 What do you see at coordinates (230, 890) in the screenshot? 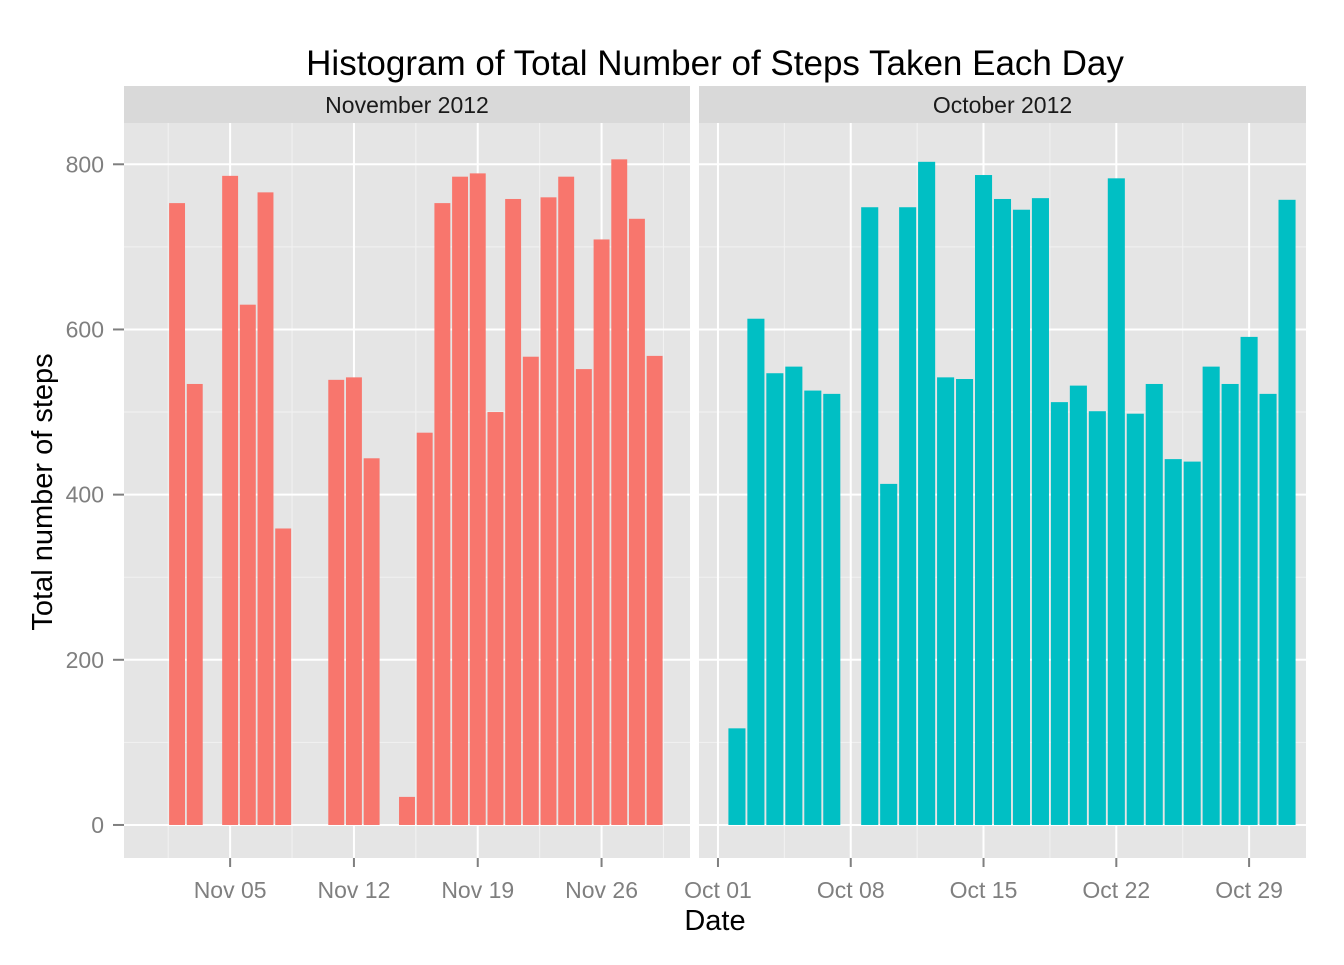
I see `x-tick-label: Nov 05` at bounding box center [230, 890].